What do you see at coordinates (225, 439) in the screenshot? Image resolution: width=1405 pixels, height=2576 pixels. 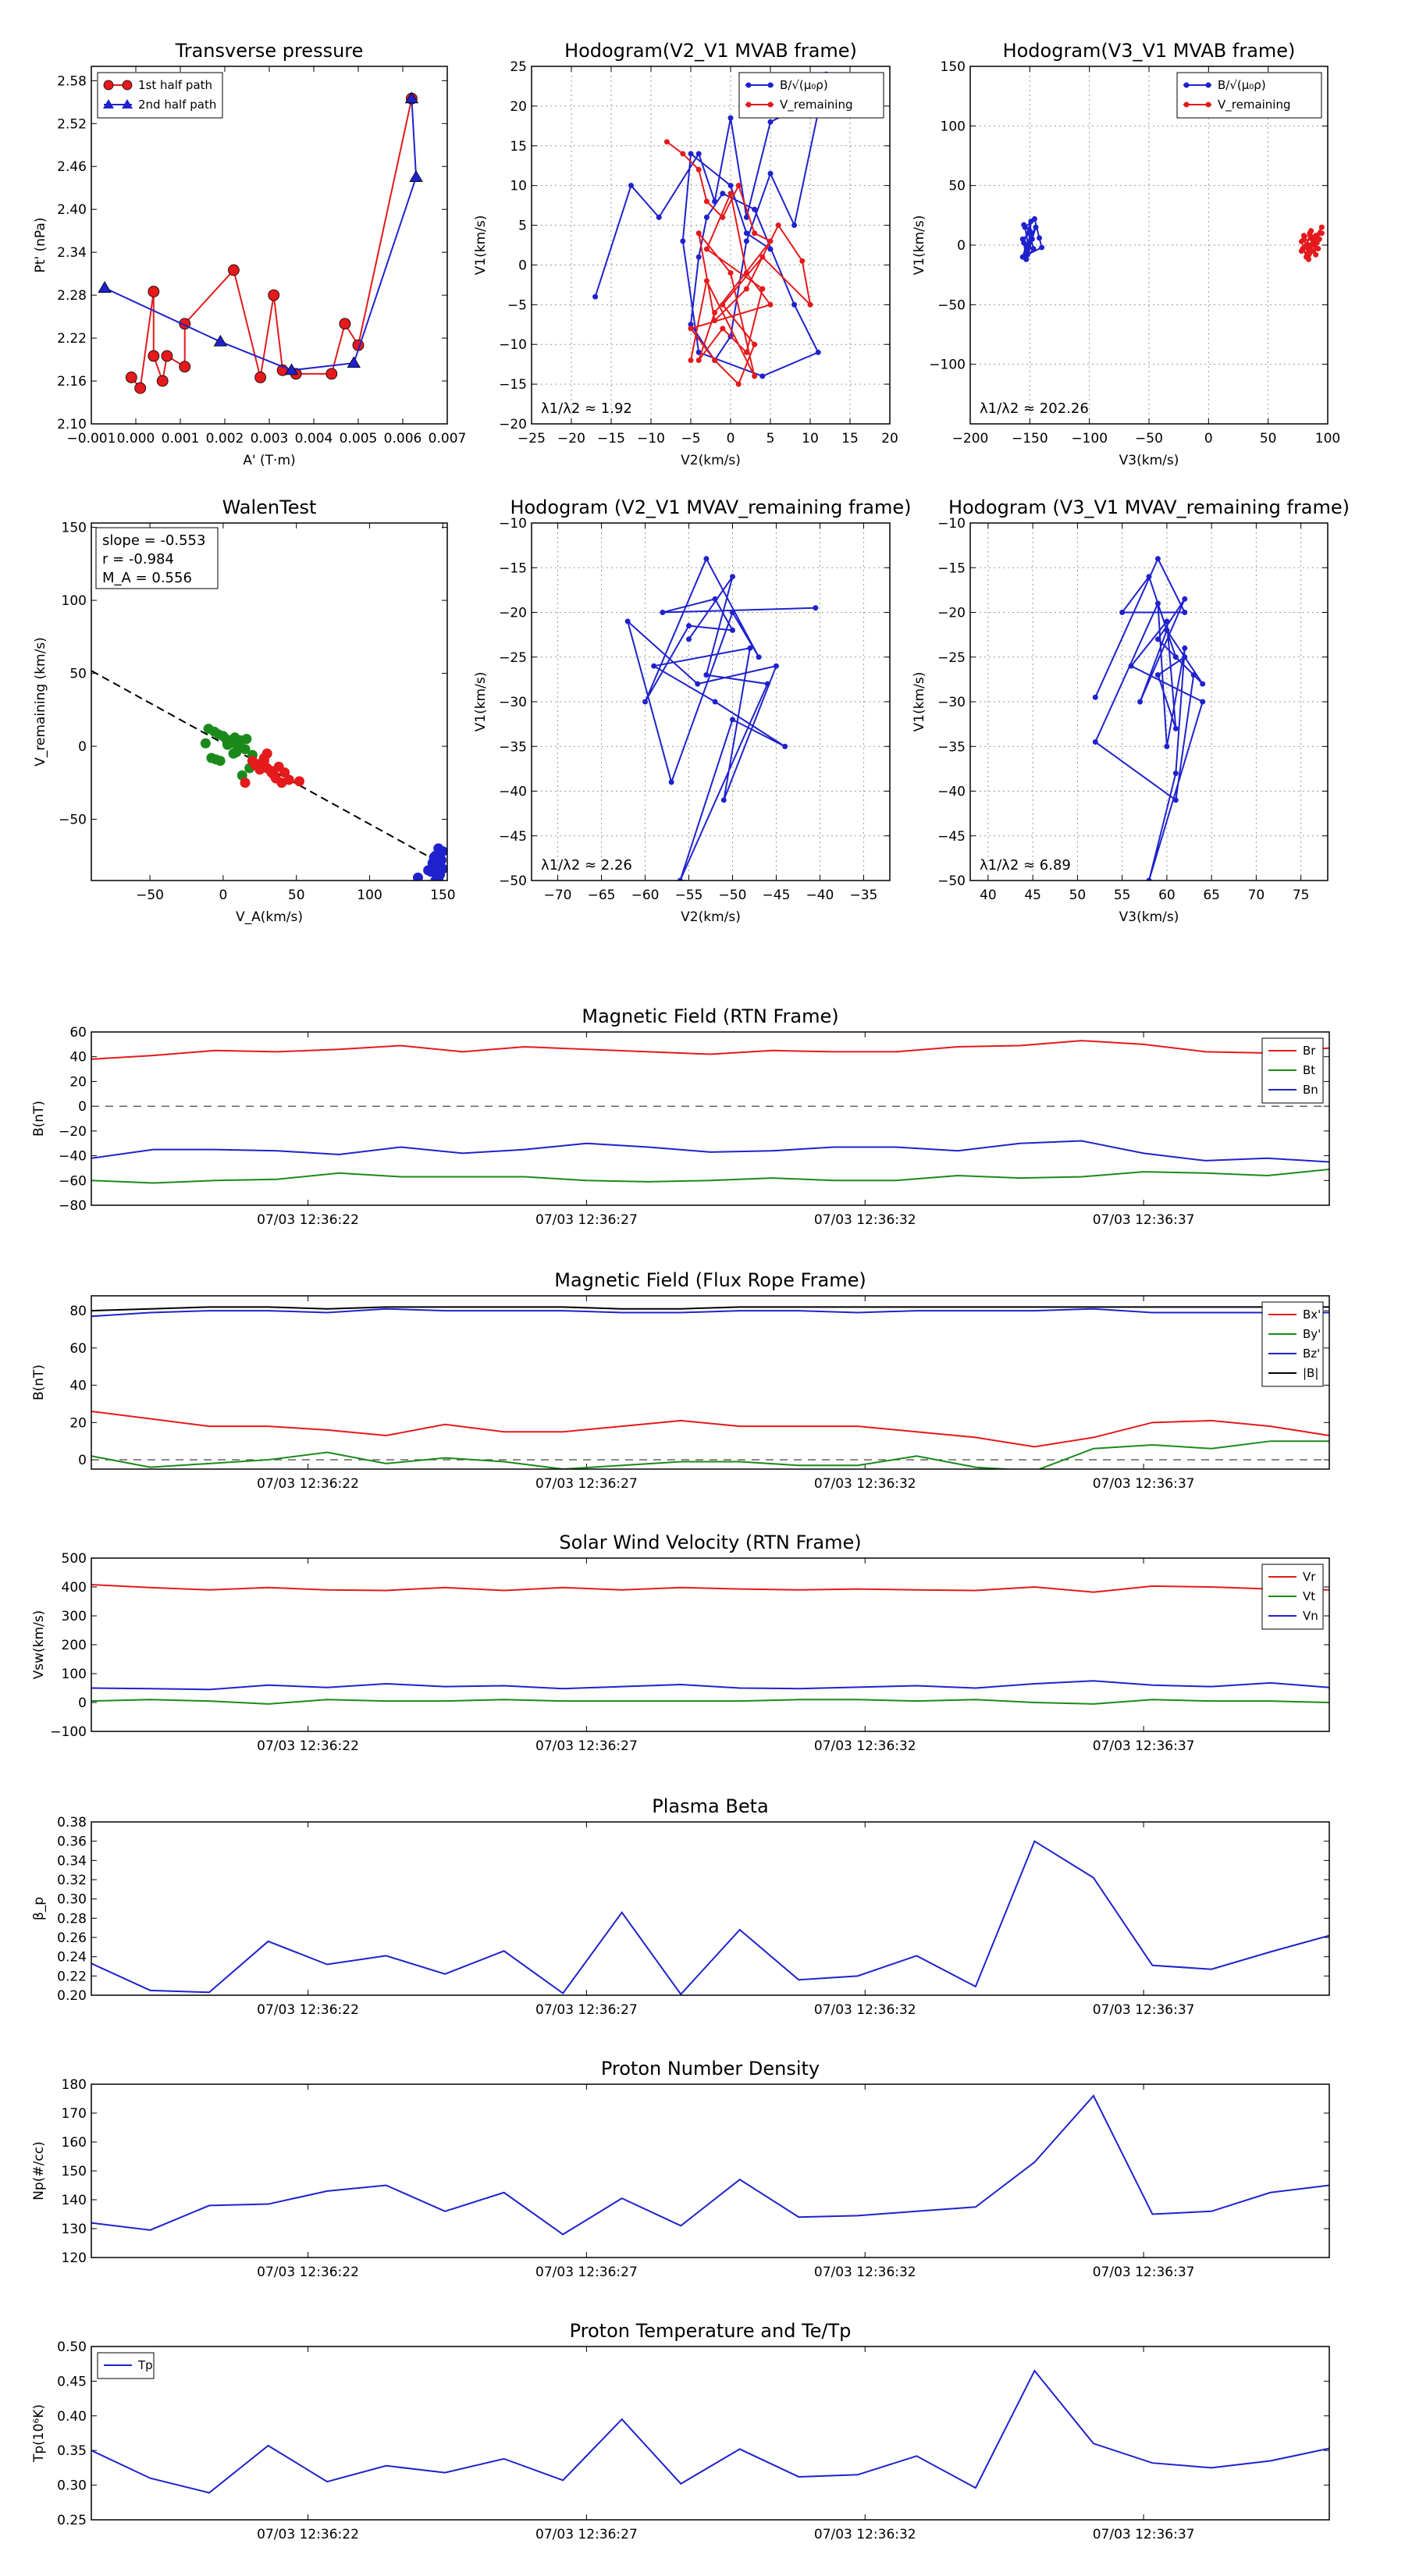 I see `x-tick-label: 0.002` at bounding box center [225, 439].